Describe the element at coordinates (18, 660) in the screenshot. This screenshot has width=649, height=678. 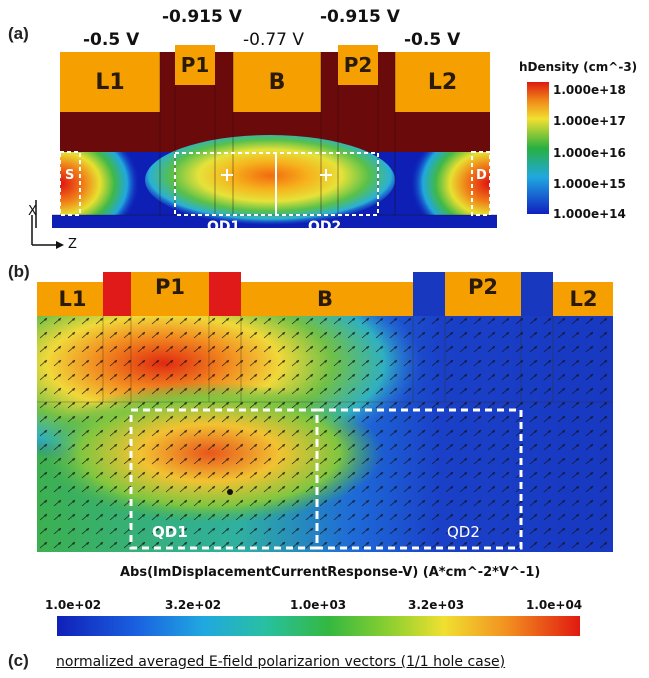
I see `panel-c-label: (c)` at that location.